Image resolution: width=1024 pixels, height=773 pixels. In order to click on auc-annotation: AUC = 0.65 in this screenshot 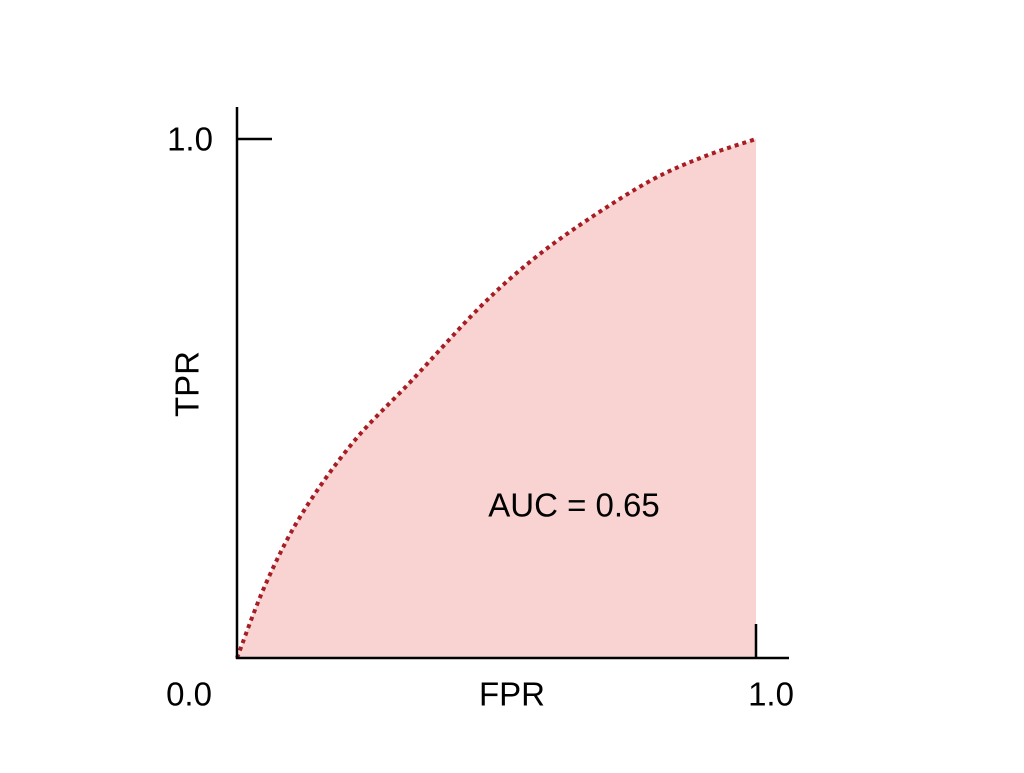, I will do `click(574, 505)`.